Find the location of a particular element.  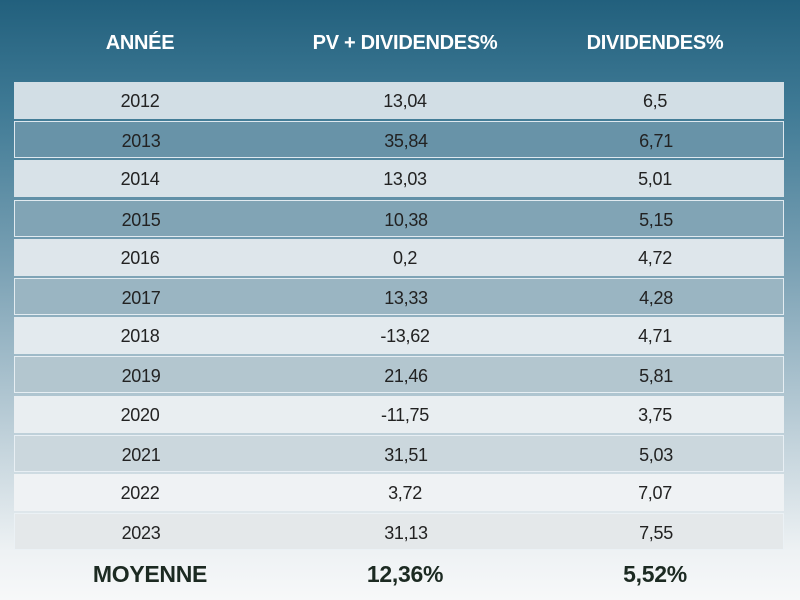

table-row: 2014 13,03 5,01 is located at coordinates (399, 179).